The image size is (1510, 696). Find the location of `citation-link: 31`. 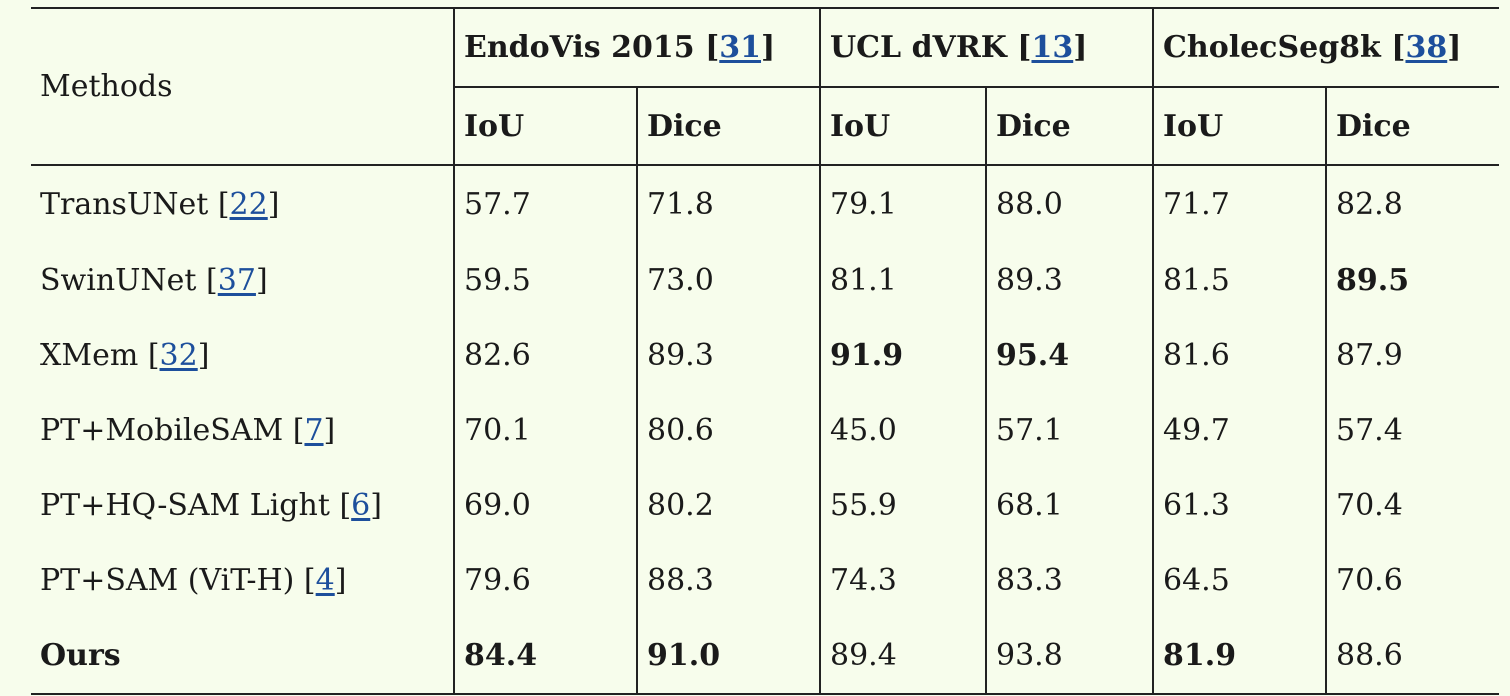

citation-link: 31 is located at coordinates (740, 47).